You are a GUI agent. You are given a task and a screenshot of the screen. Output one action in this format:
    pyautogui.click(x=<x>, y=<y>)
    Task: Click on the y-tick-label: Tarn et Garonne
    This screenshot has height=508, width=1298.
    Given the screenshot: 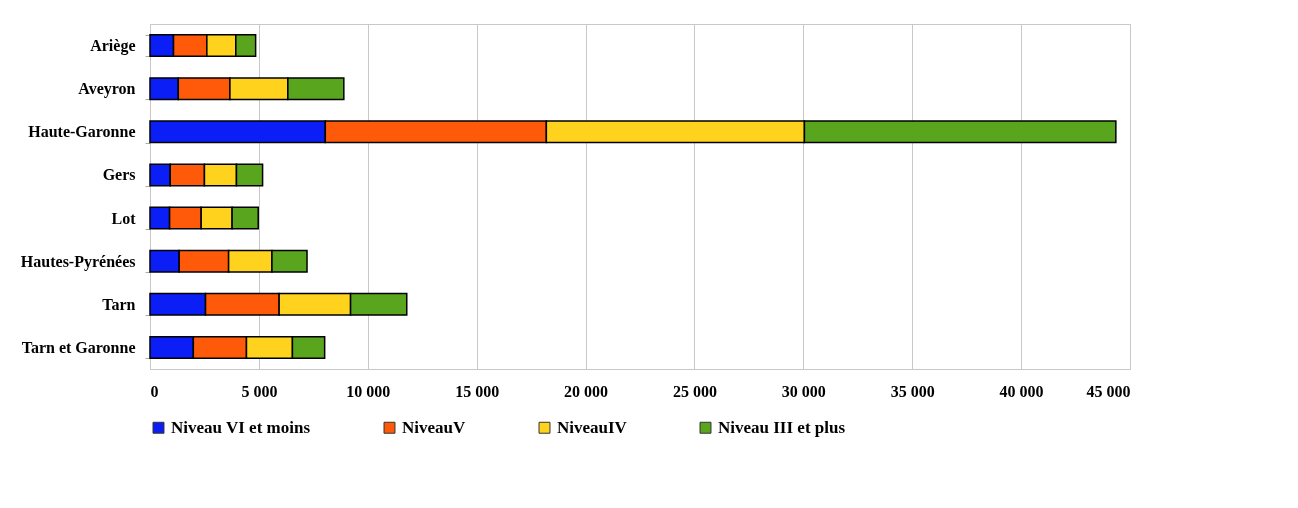 What is the action you would take?
    pyautogui.click(x=78, y=347)
    